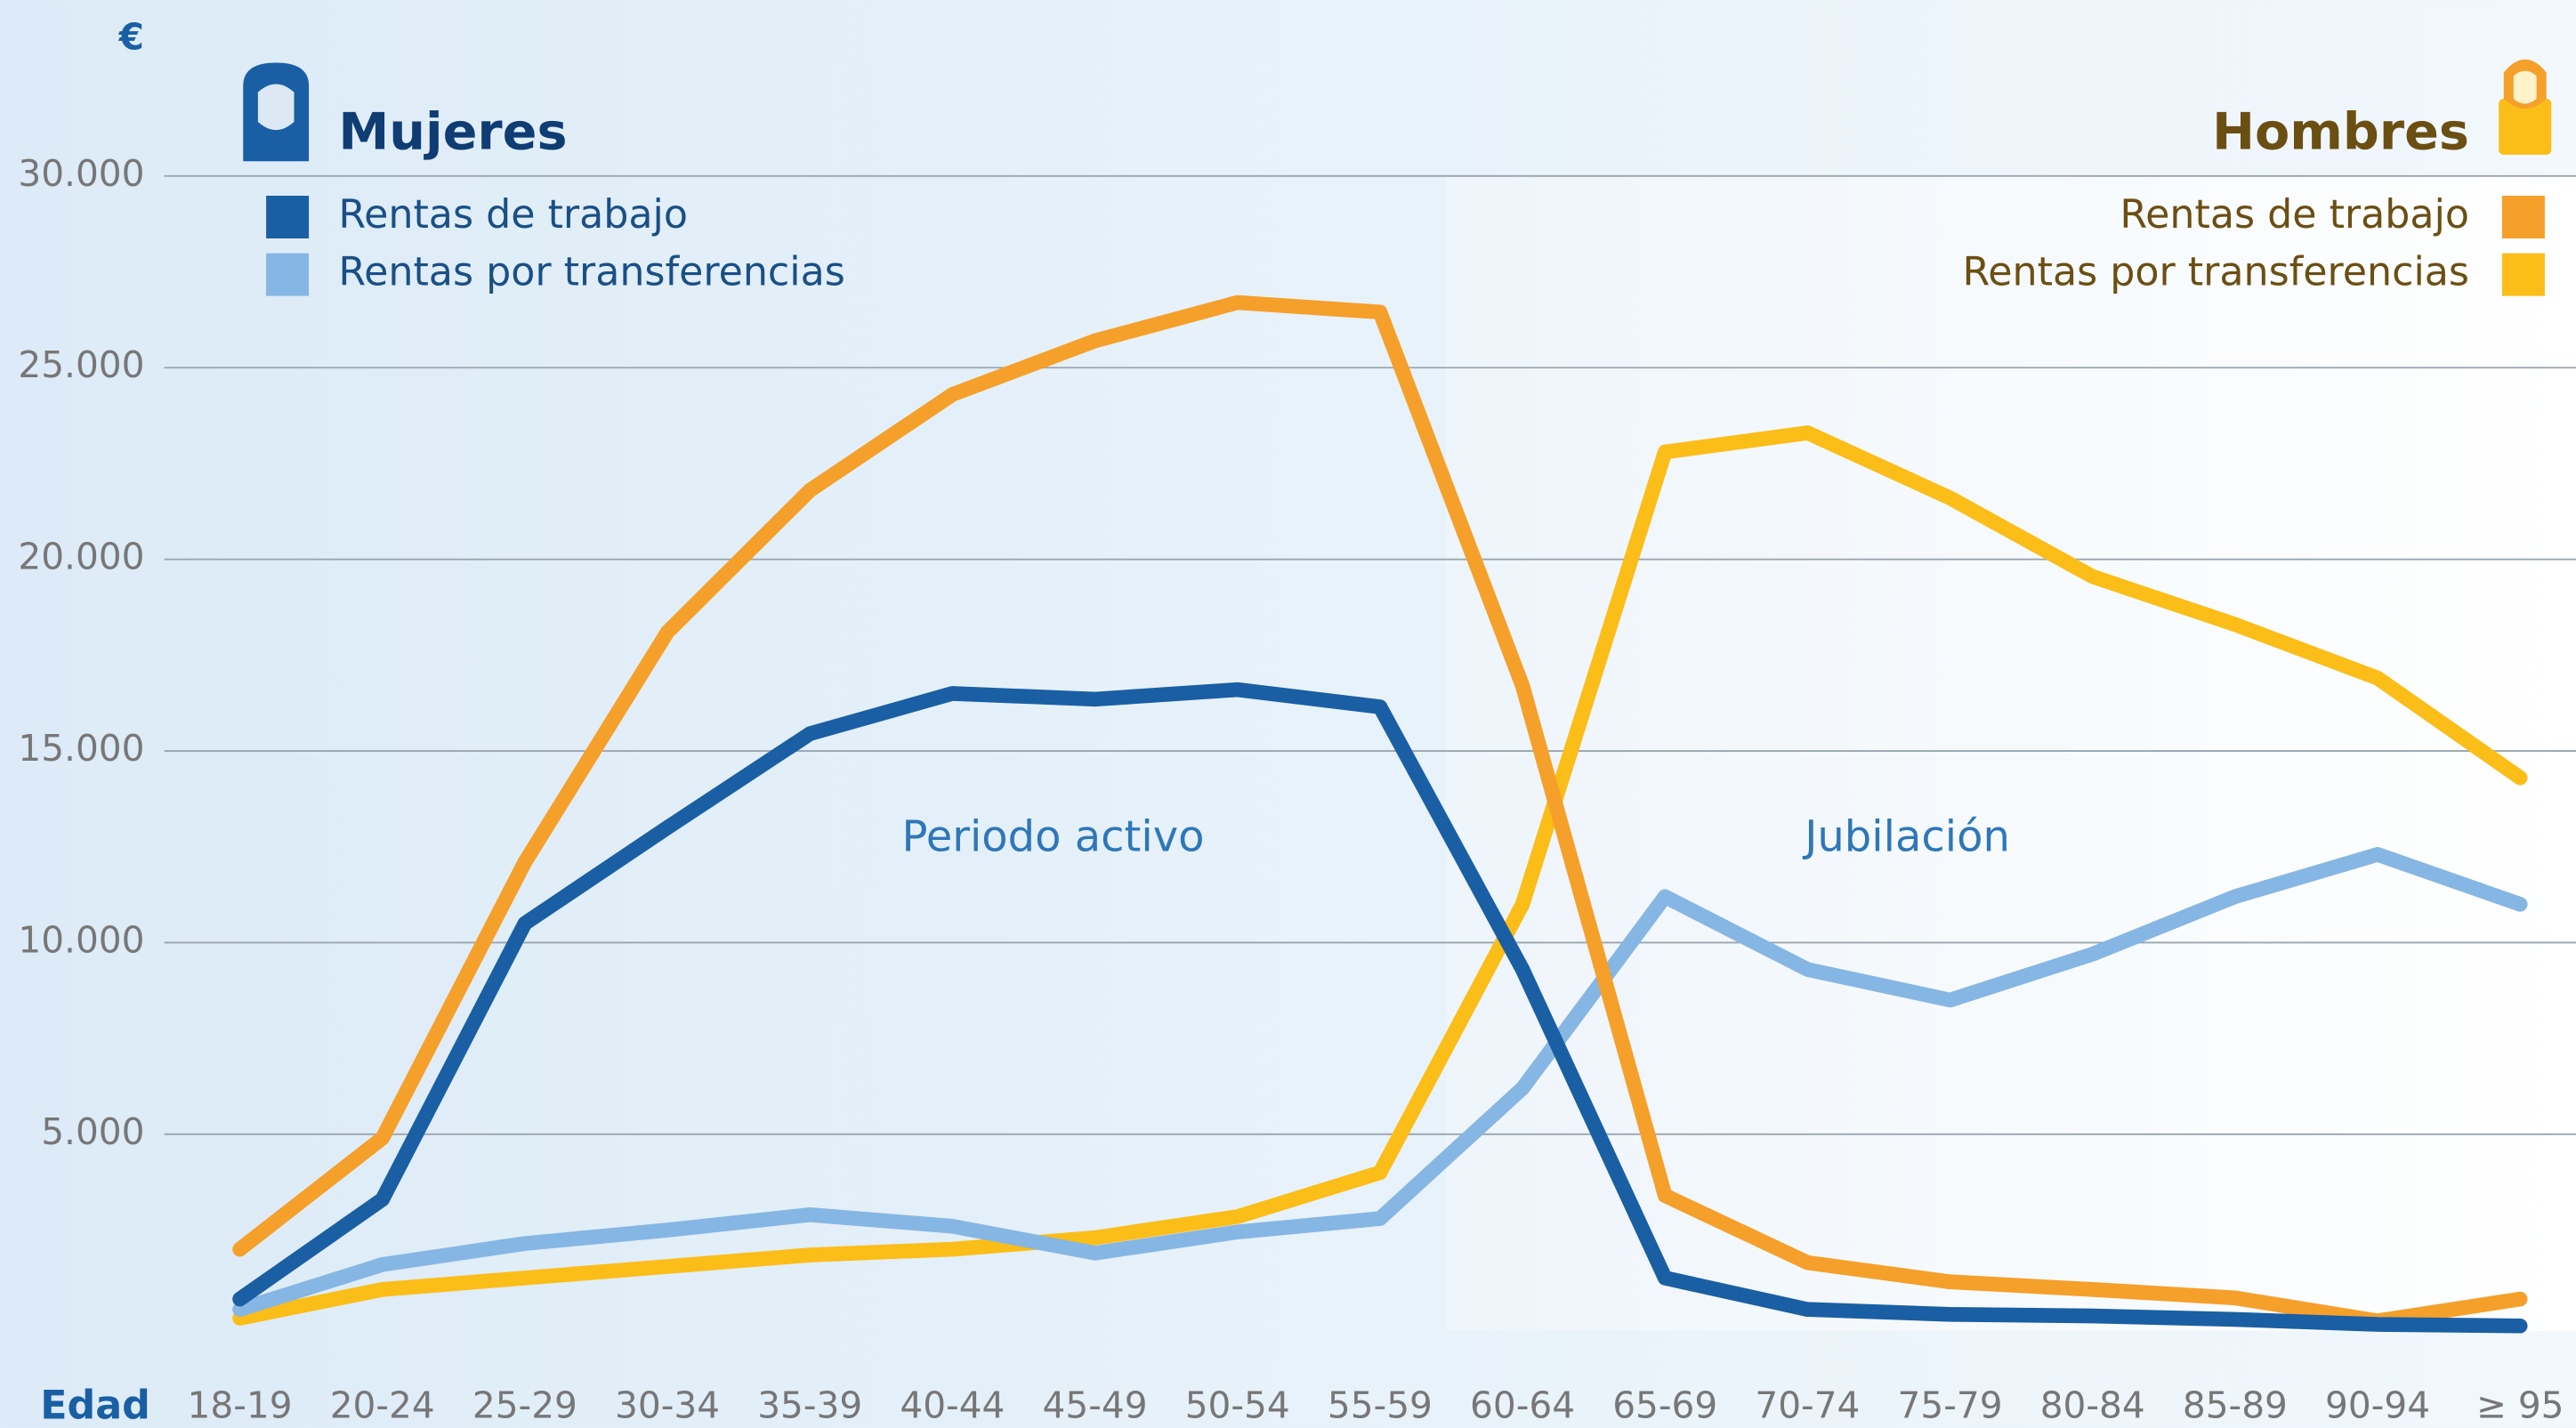  What do you see at coordinates (2092, 1405) in the screenshot?
I see `x-tick-label: 80-84` at bounding box center [2092, 1405].